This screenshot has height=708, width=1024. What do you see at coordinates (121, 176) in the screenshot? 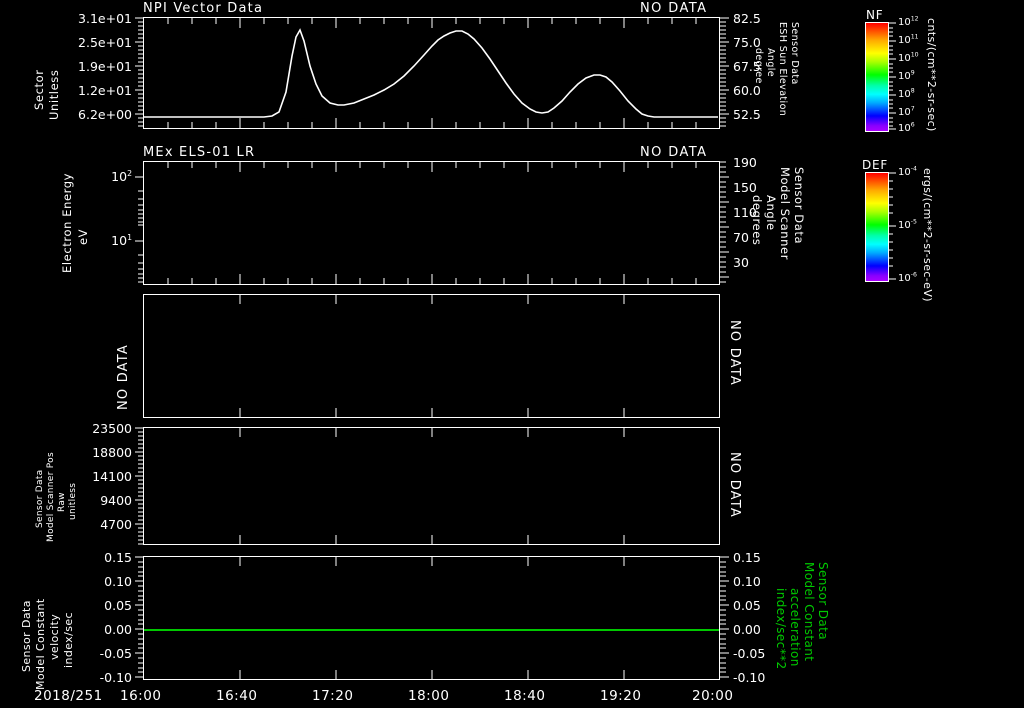
I see `panel-els-ytick-0: 10²` at bounding box center [121, 176].